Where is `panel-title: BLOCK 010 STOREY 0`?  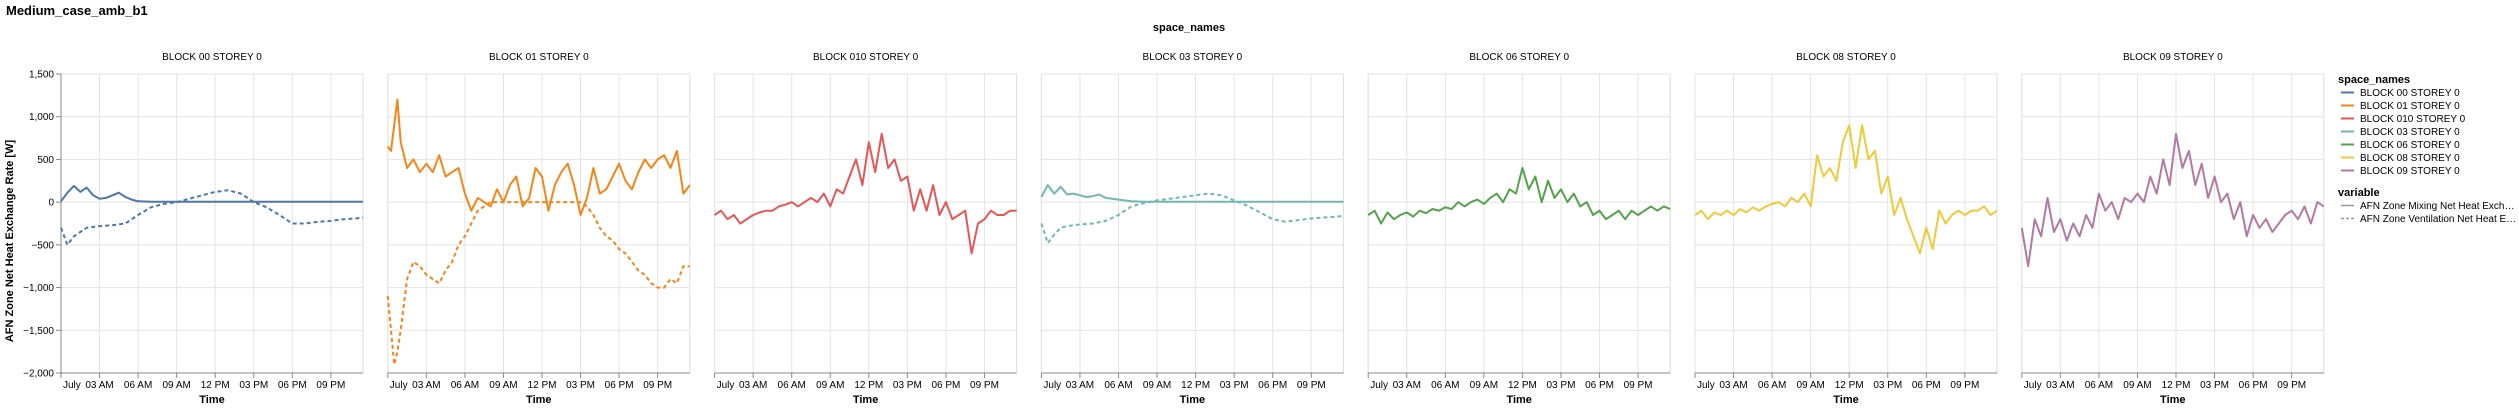
panel-title: BLOCK 010 STOREY 0 is located at coordinates (866, 57).